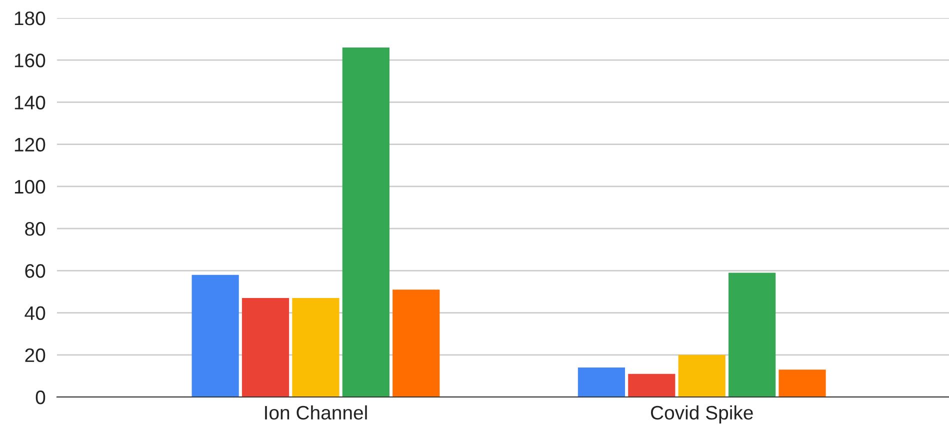 The width and height of the screenshot is (949, 431). Describe the element at coordinates (30, 145) in the screenshot. I see `y-tick-label: 120` at that location.